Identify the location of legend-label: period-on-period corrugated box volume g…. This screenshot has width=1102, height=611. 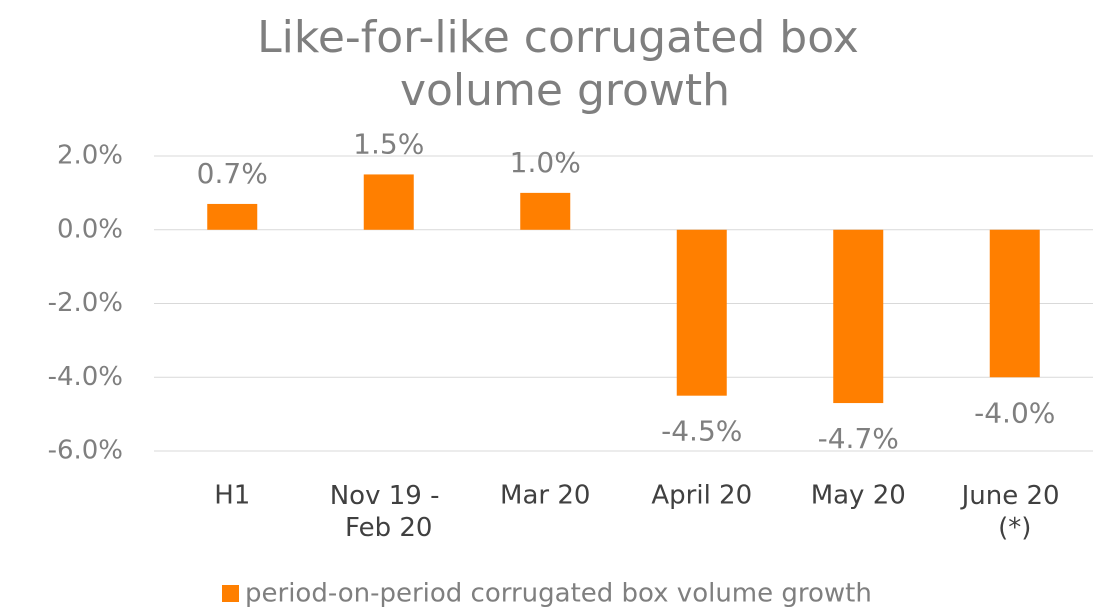
(558, 594).